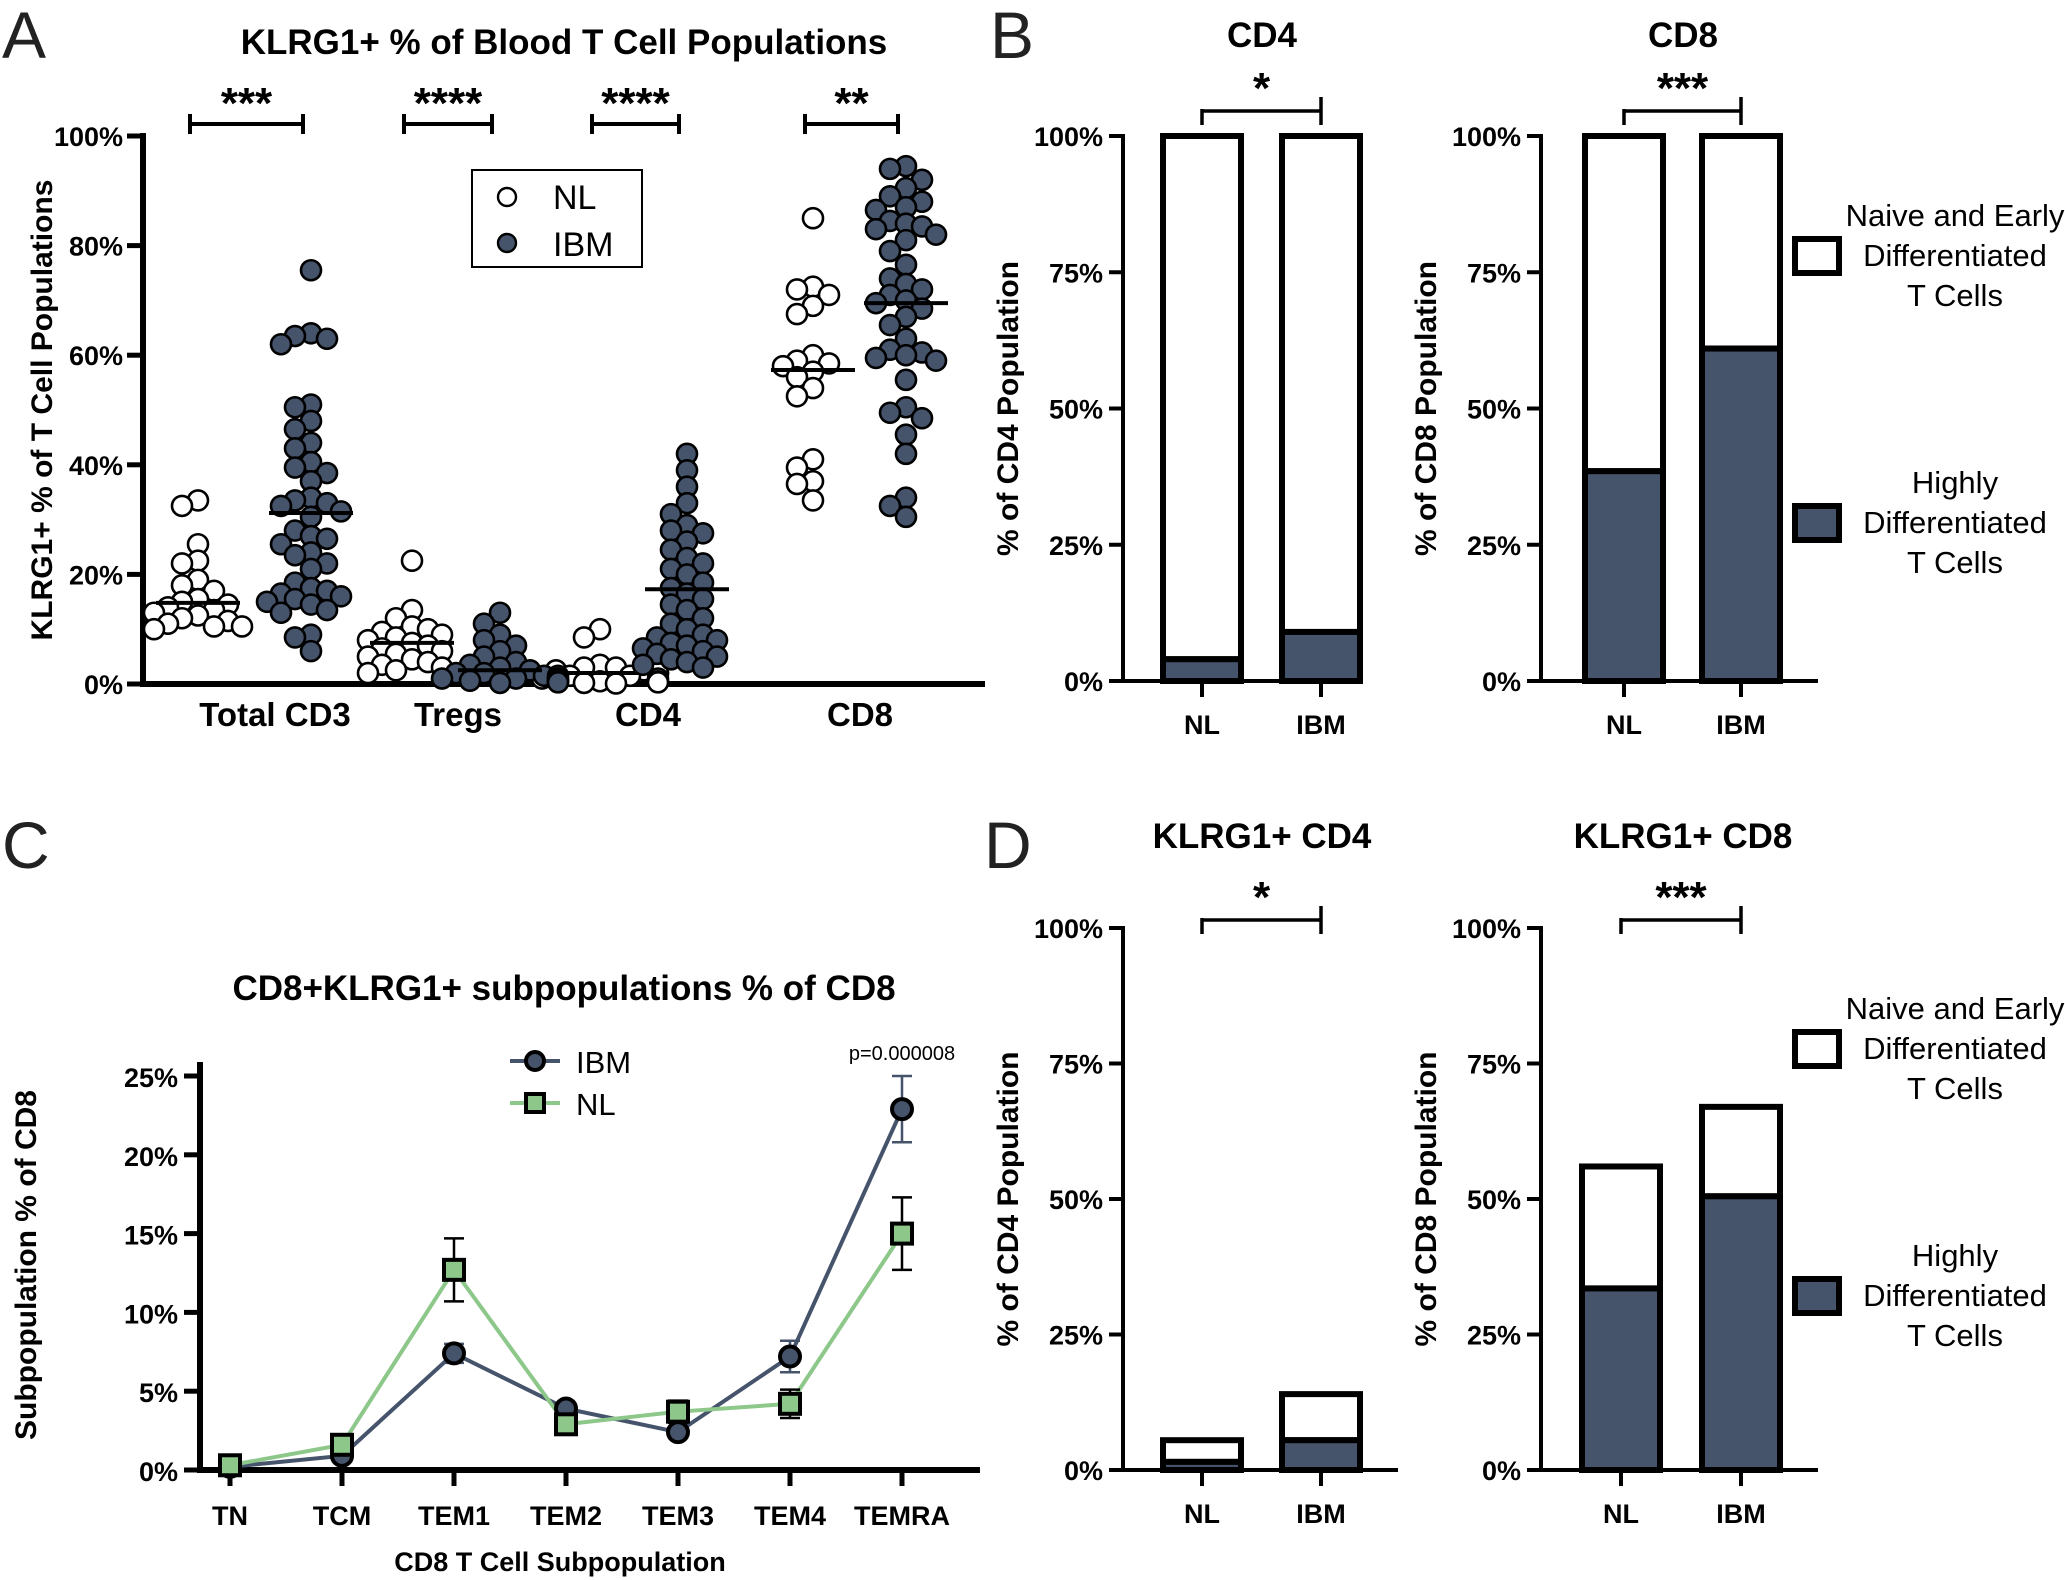 Image resolution: width=2065 pixels, height=1580 pixels. Describe the element at coordinates (96, 356) in the screenshot. I see `y-tick-label: 60%` at that location.